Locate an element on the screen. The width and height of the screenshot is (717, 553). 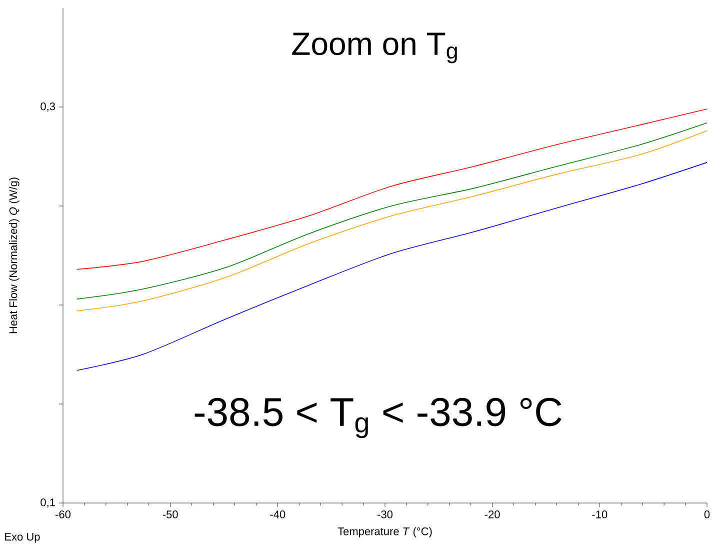
y-tick-label: 0,1 is located at coordinates (47, 503).